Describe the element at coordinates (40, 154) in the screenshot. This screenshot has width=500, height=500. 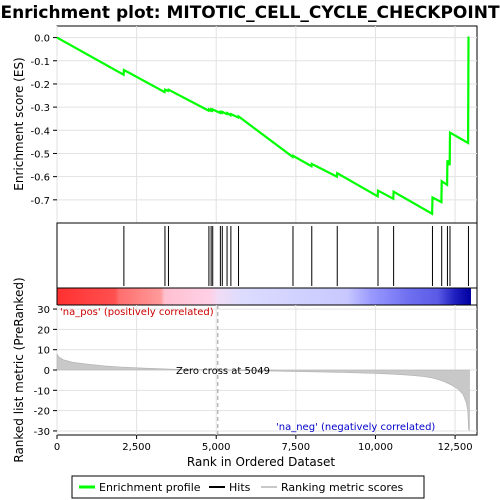
I see `es-ytick-label: -0.5` at that location.